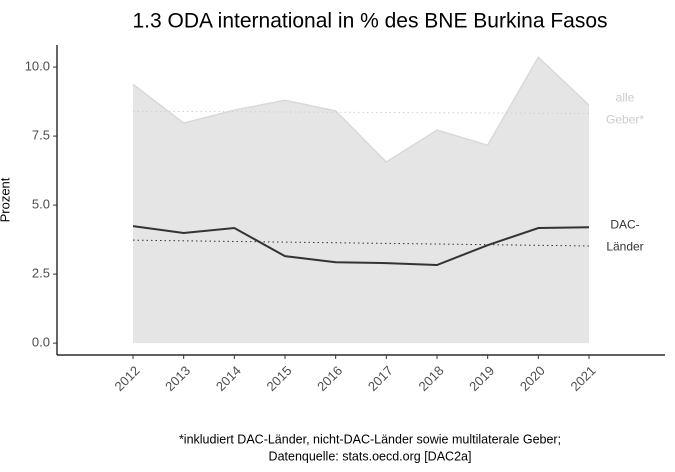 Image resolution: width=675 pixels, height=472 pixels. Describe the element at coordinates (177, 378) in the screenshot. I see `x-tick-label: 2013` at that location.